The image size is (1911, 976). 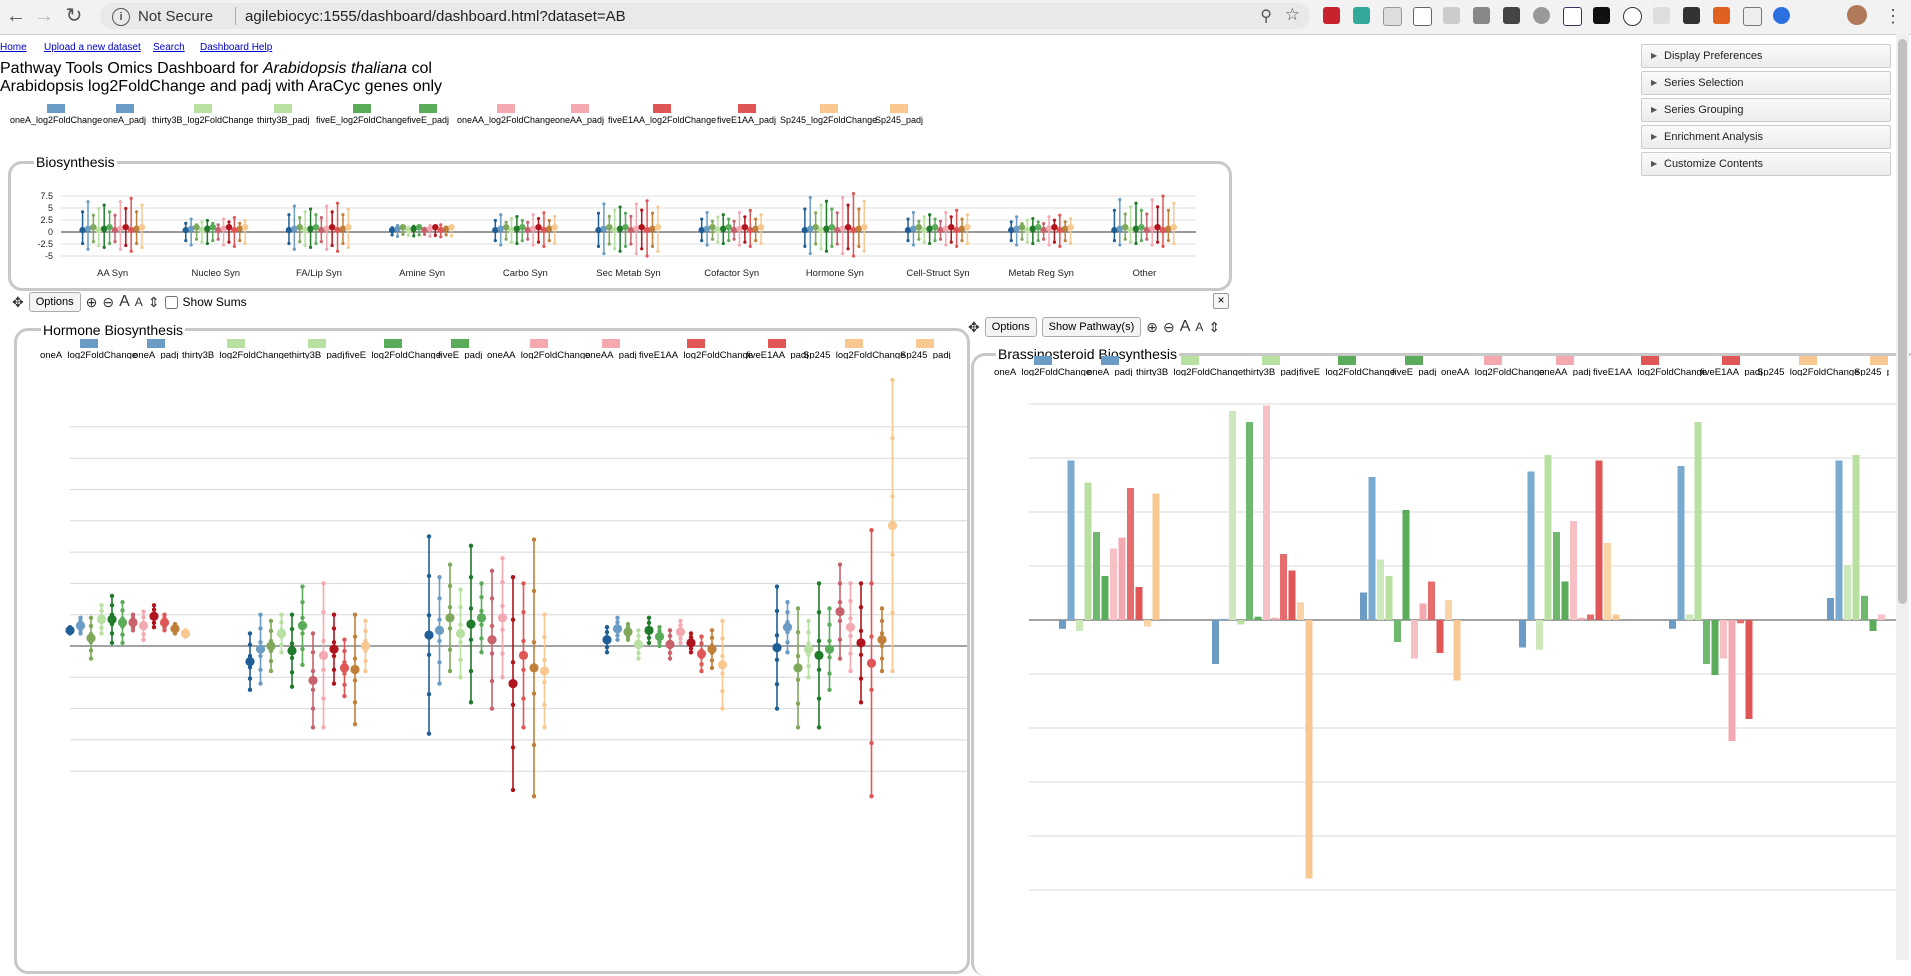 I want to click on reload-icon: ↻, so click(x=74, y=16).